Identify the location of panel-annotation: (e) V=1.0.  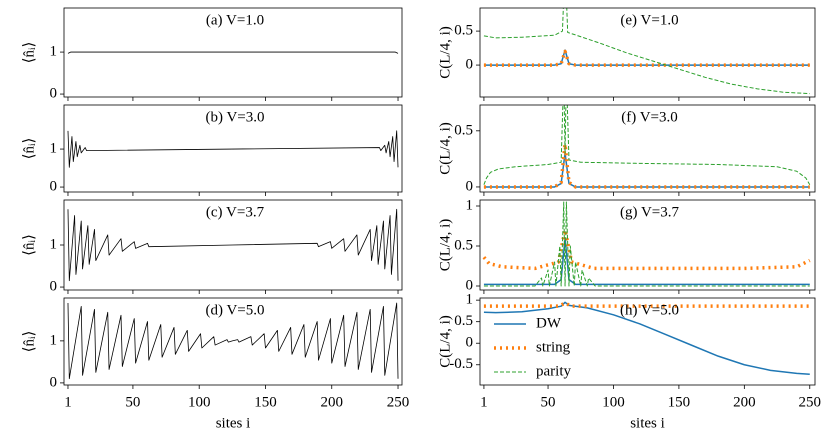
(649, 20).